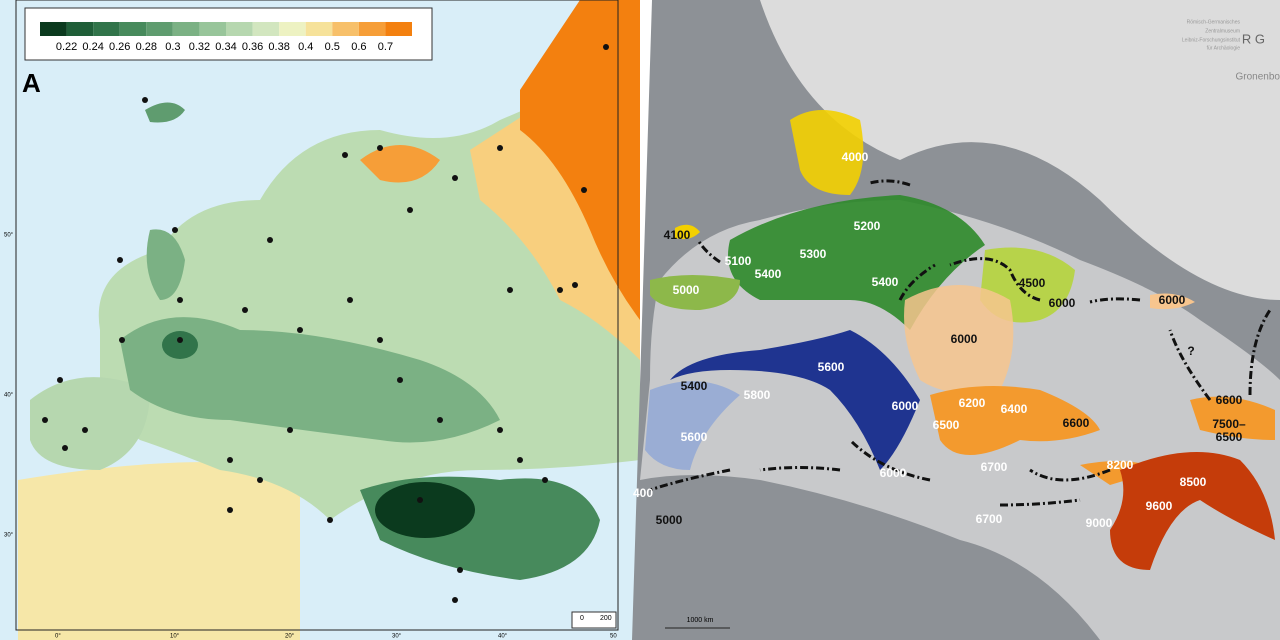 This screenshot has width=1280, height=640. Describe the element at coordinates (1193, 482) in the screenshot. I see `date-label: 8500` at that location.